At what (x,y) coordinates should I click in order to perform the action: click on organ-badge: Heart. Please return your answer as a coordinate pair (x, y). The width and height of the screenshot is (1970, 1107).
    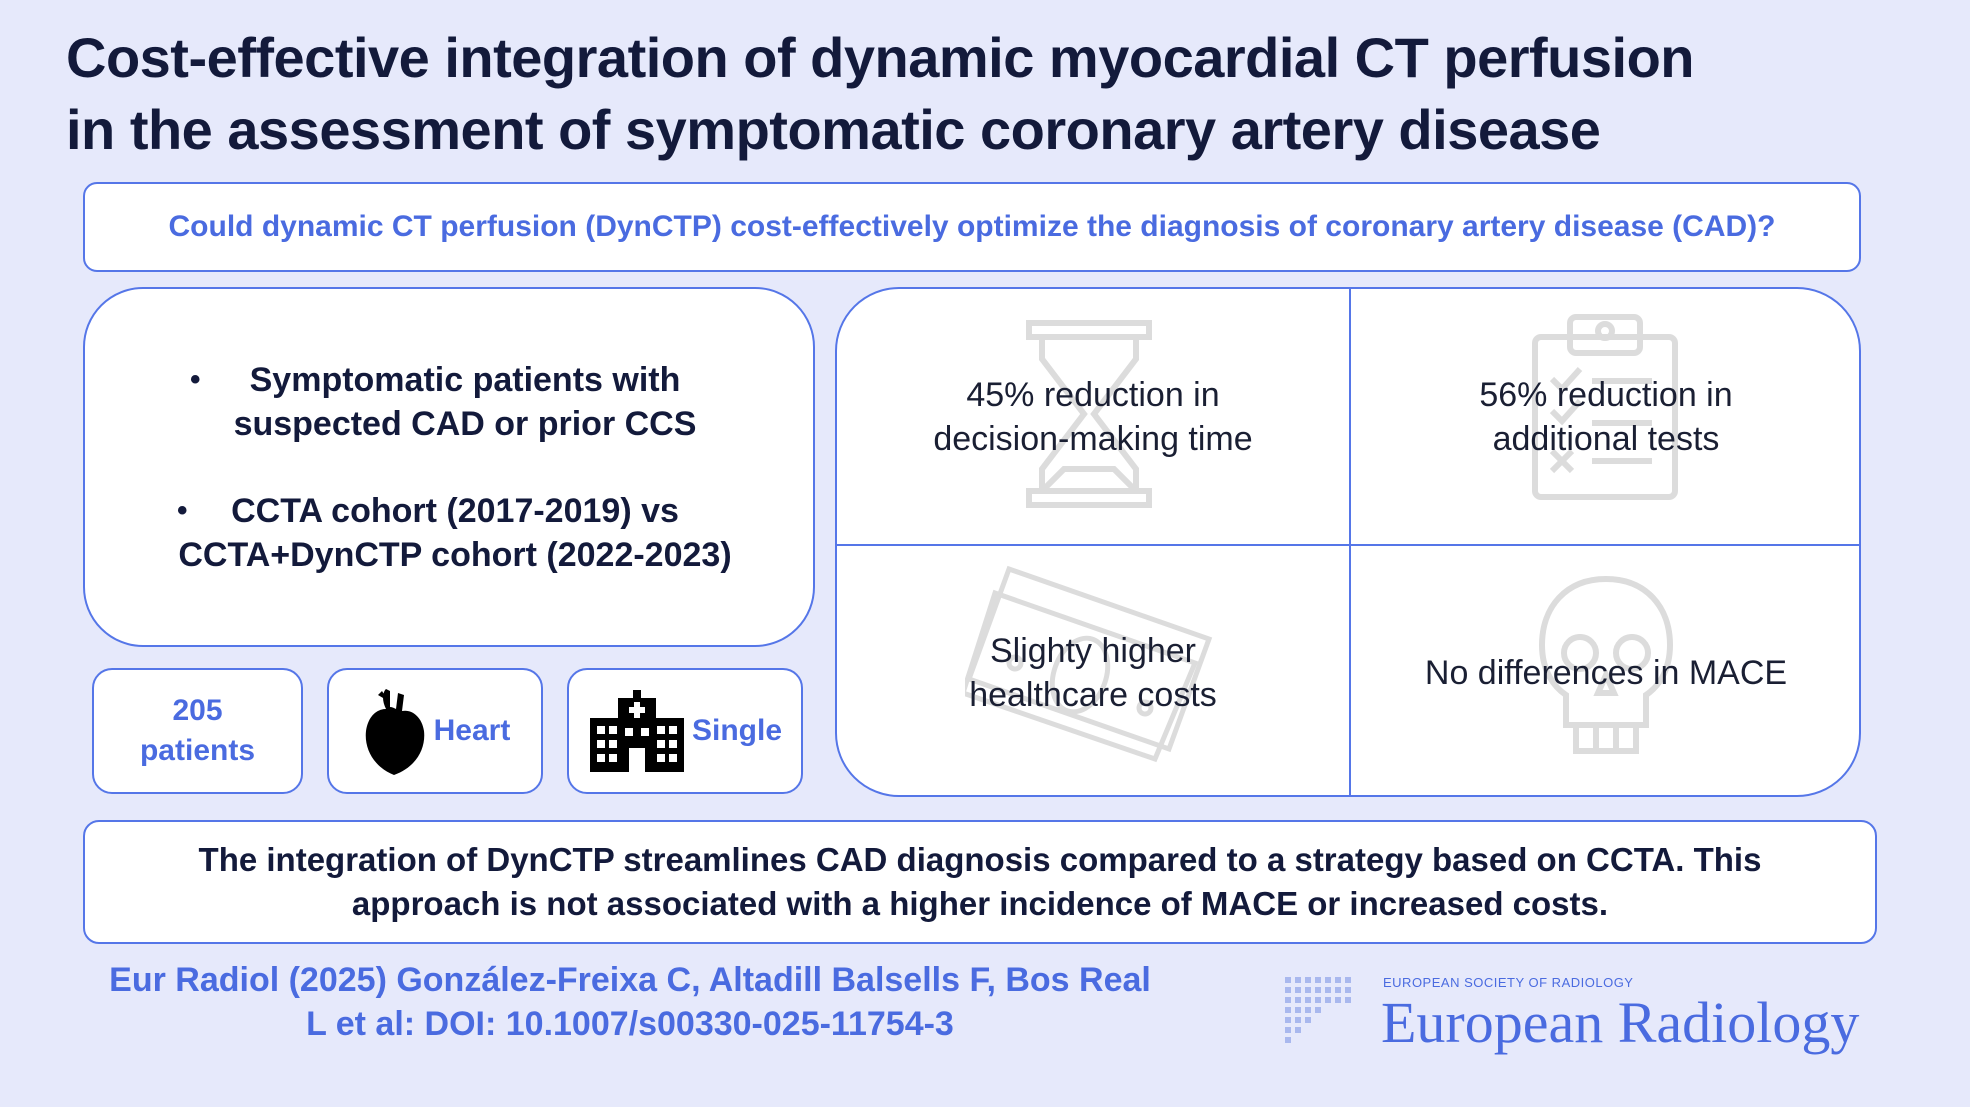
    Looking at the image, I should click on (435, 731).